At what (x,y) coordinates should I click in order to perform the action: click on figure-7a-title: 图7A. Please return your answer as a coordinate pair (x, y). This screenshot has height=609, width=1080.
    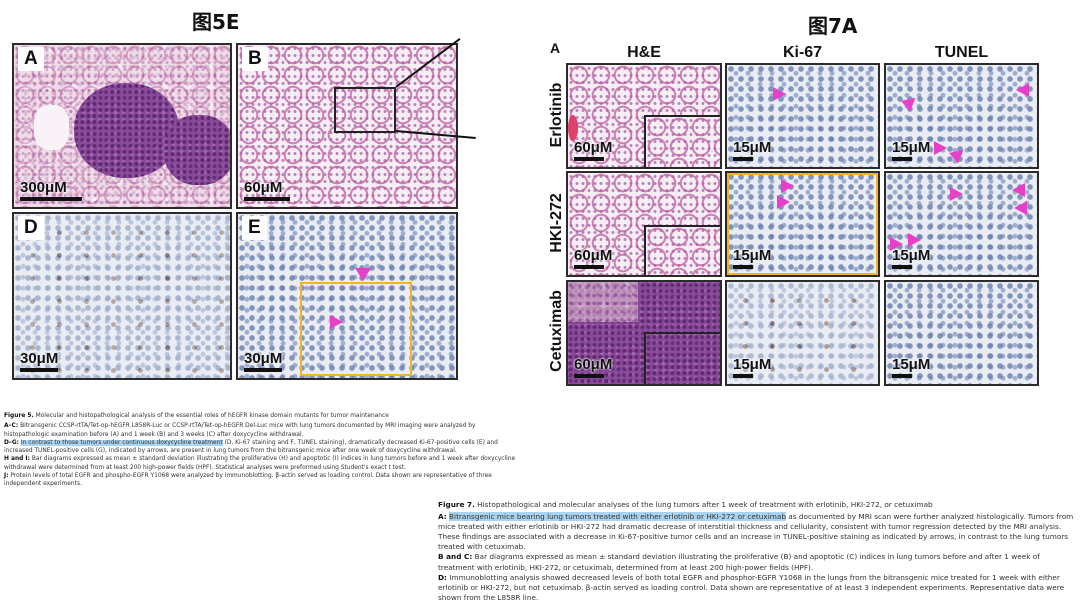
    Looking at the image, I should click on (833, 26).